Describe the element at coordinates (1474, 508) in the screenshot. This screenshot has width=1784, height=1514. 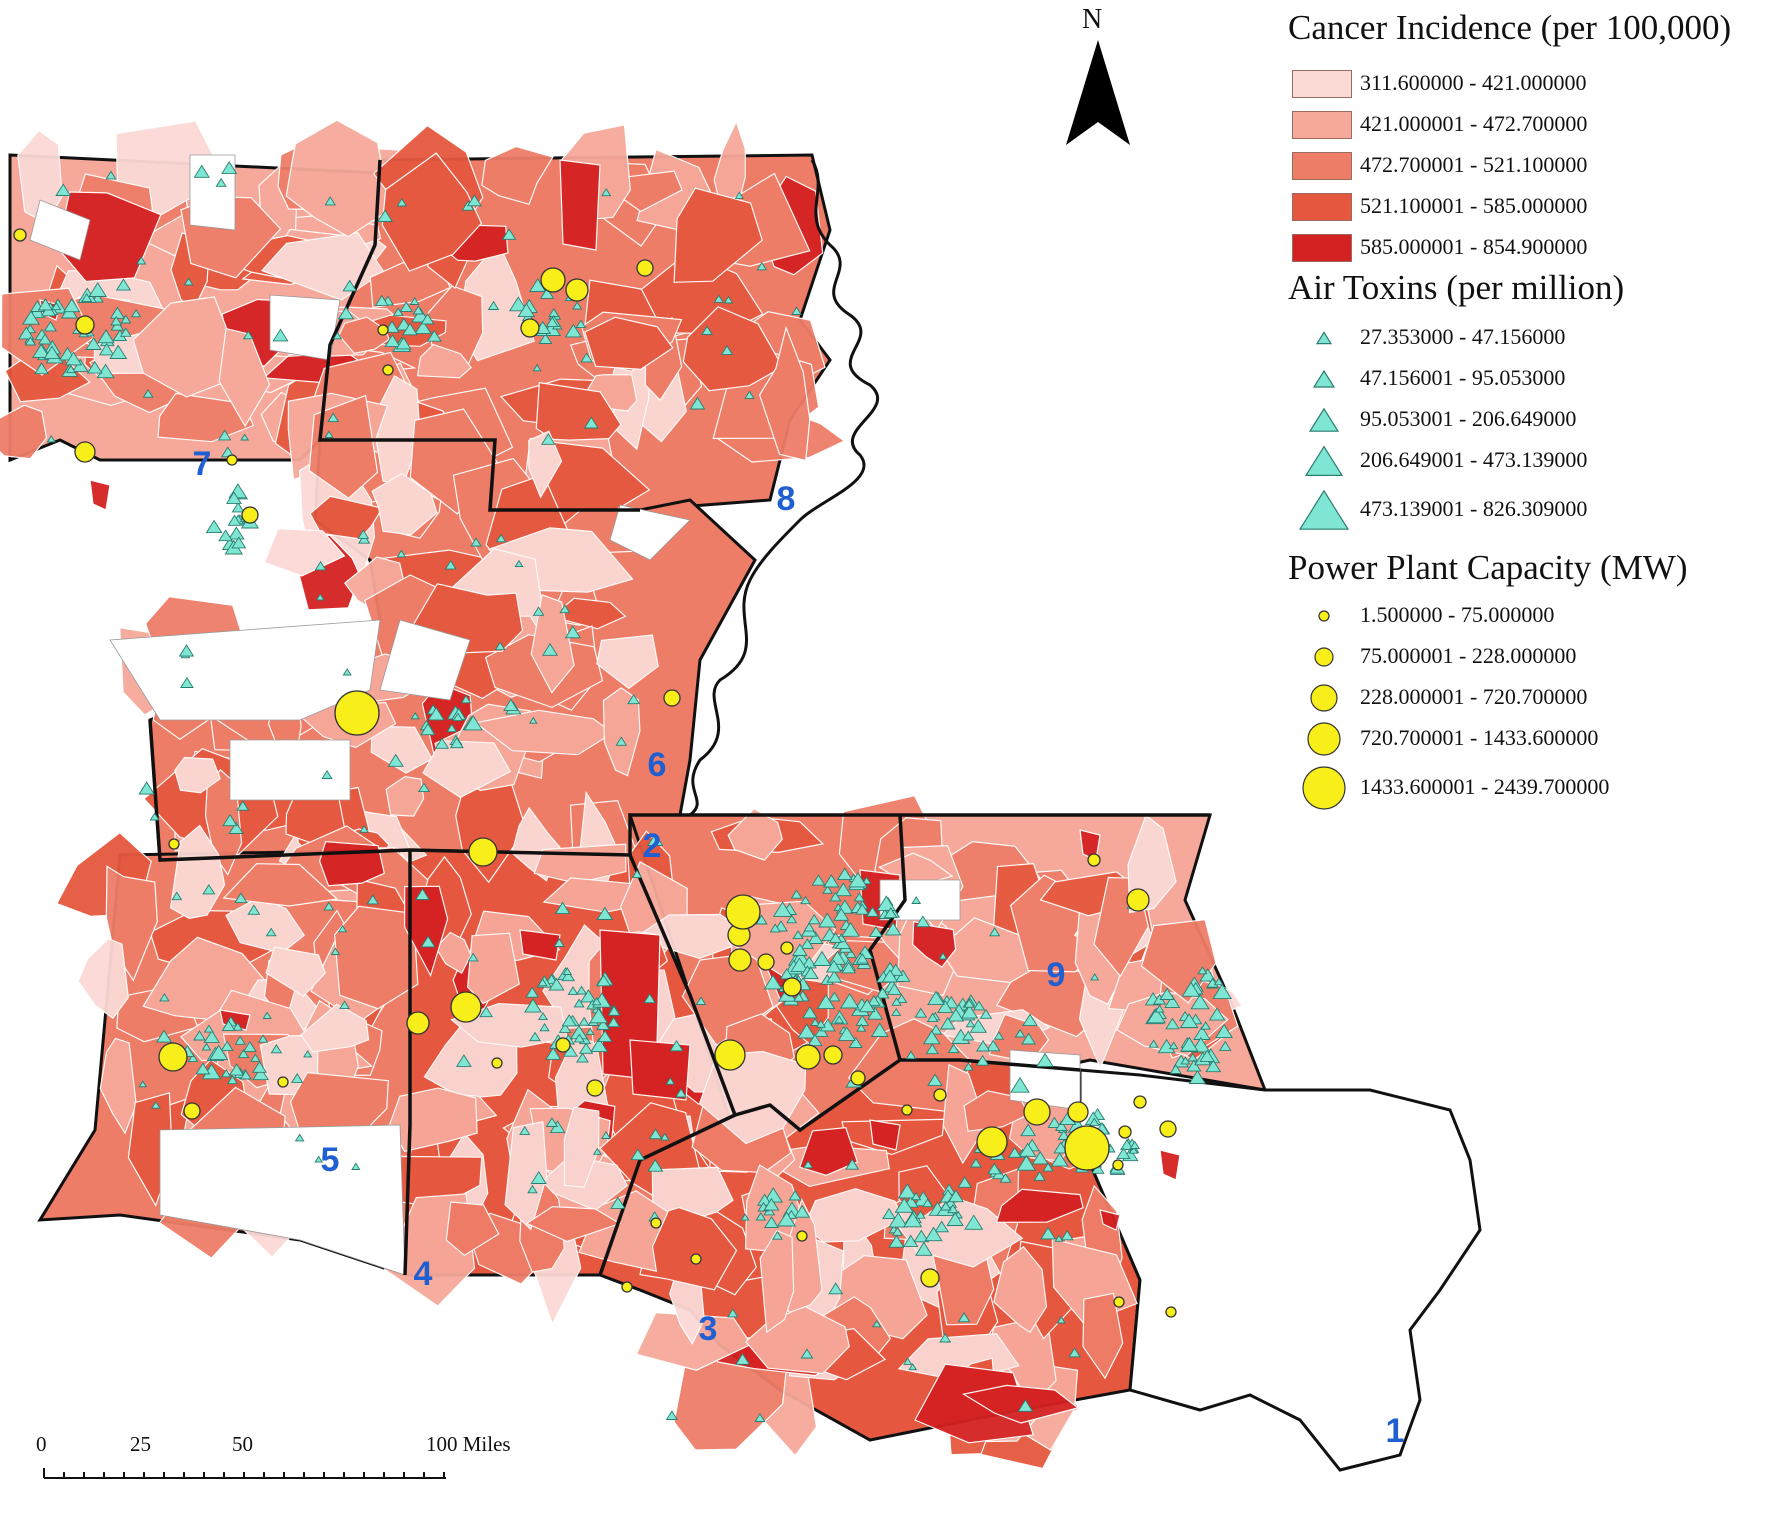
I see `legend-air-label: 473.139001 - 826.309000` at that location.